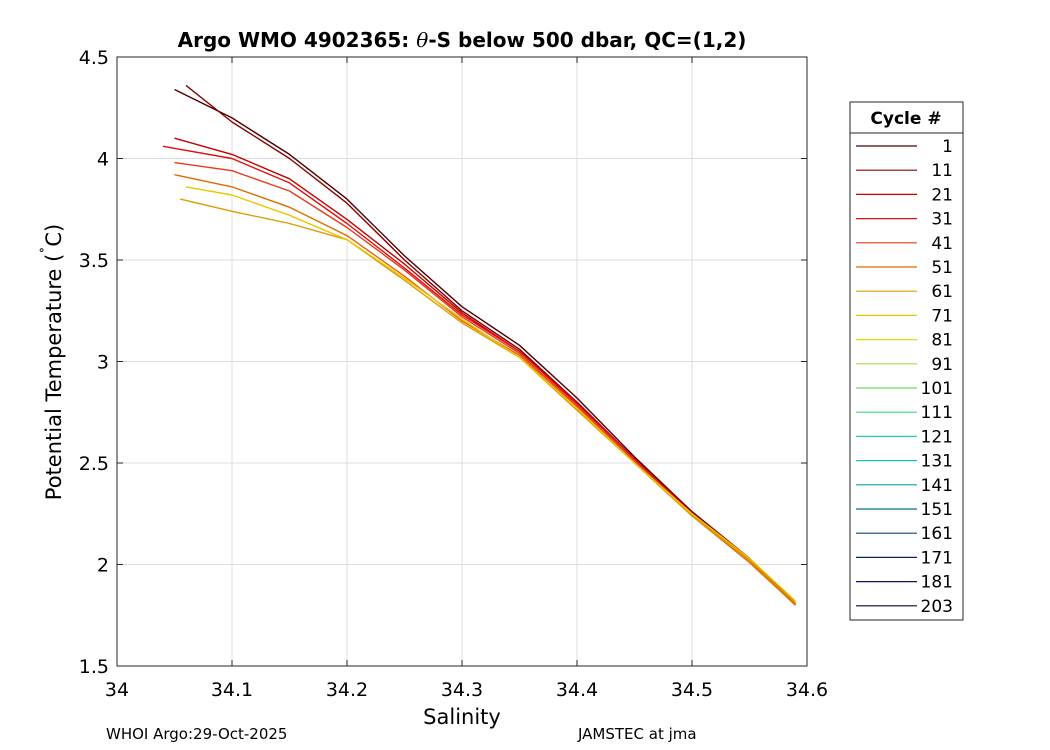 This screenshot has width=1050, height=750. What do you see at coordinates (937, 607) in the screenshot?
I see `legend-label: 203` at bounding box center [937, 607].